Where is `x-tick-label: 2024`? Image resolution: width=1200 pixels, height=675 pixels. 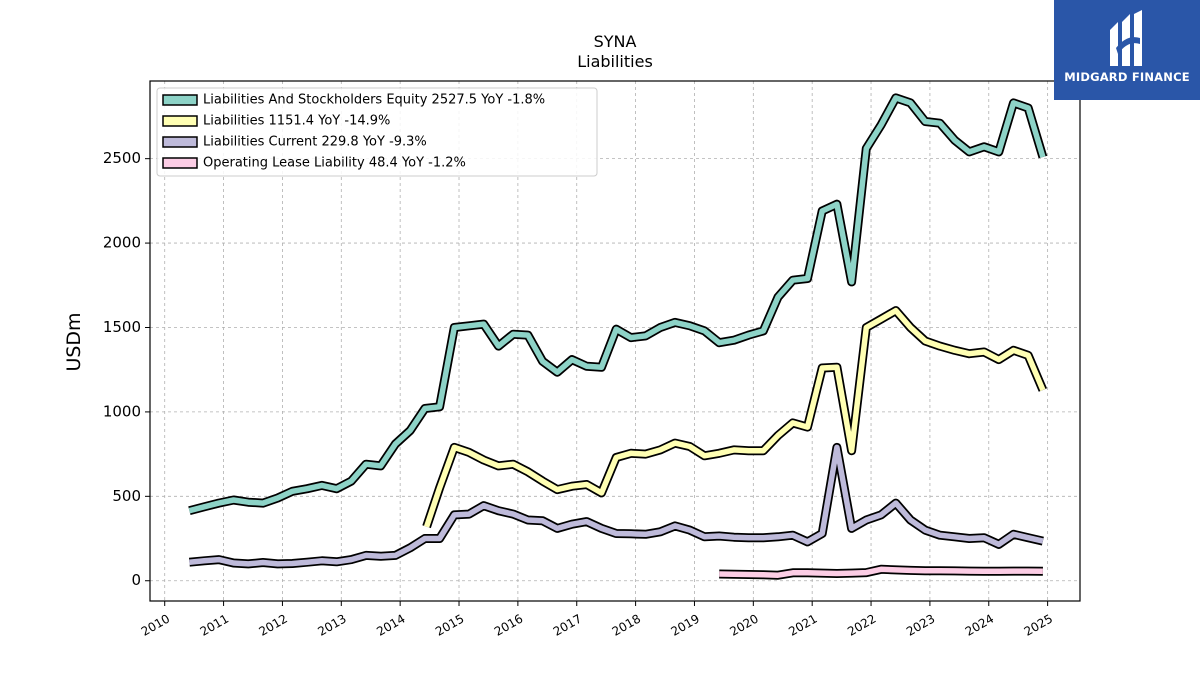 x-tick-label: 2024 is located at coordinates (979, 624).